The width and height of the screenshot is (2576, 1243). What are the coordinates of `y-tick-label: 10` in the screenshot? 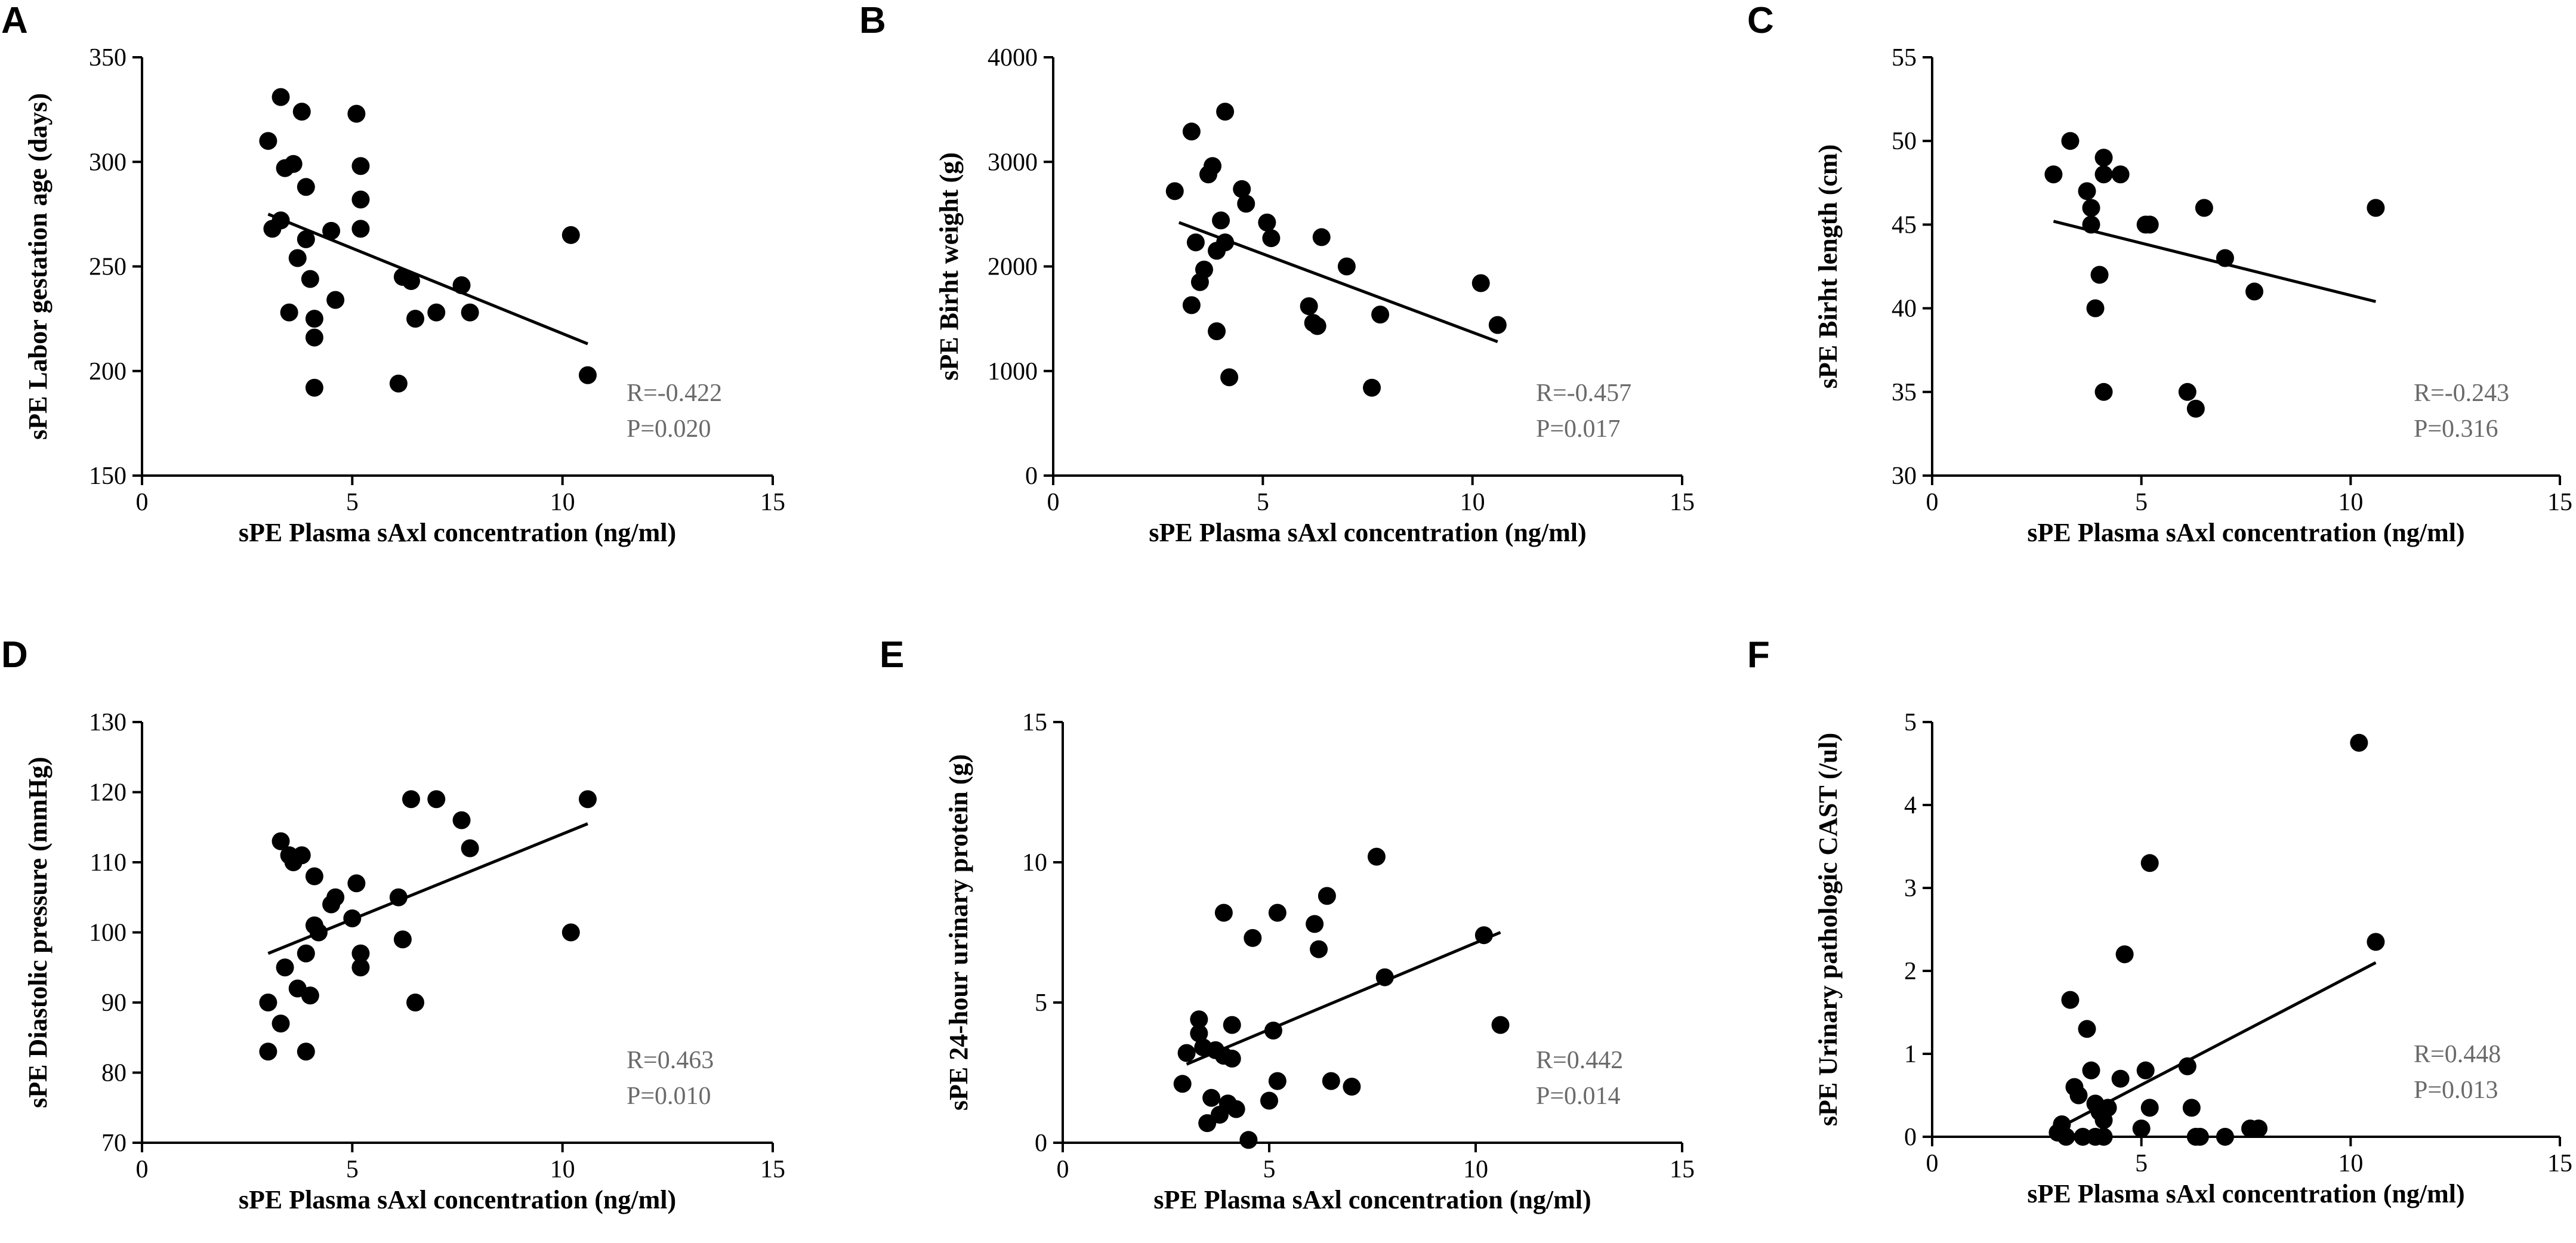 It's located at (1034, 863).